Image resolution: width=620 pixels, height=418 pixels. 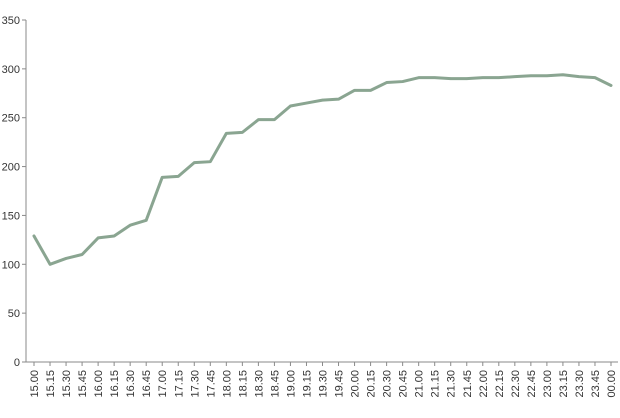 I want to click on y-tick-label: 50, so click(x=14, y=314).